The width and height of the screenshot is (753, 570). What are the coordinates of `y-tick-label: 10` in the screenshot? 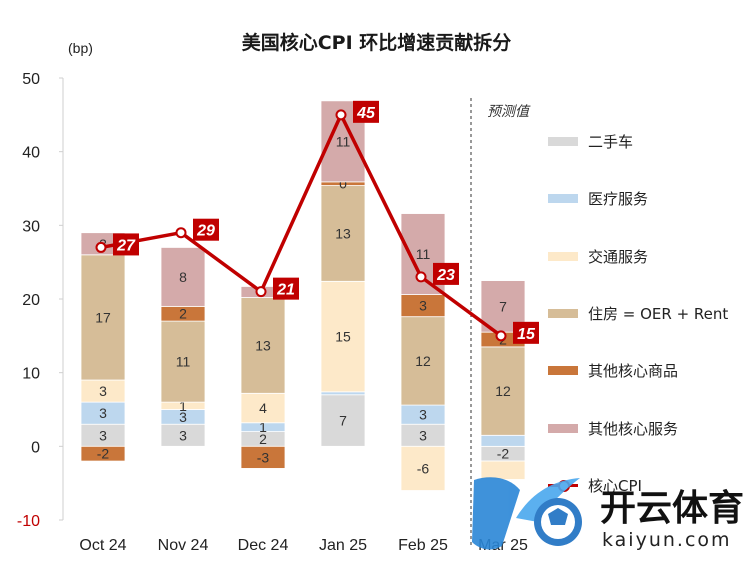 It's located at (31, 374).